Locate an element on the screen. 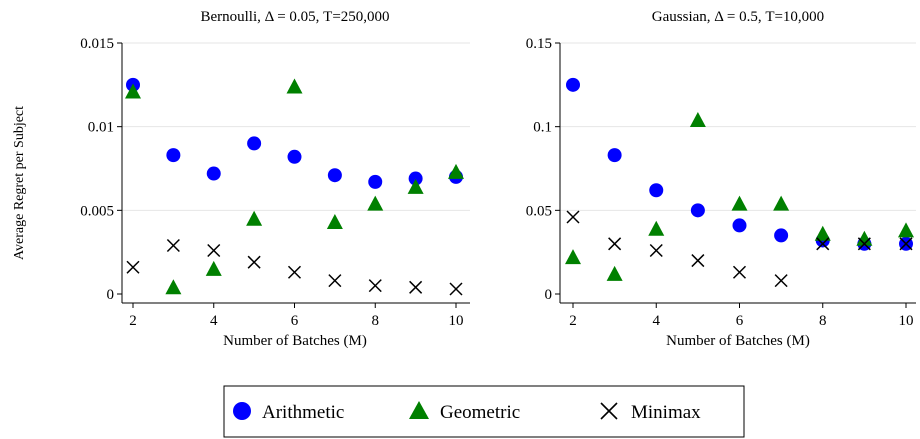  legend-x-marker is located at coordinates (609, 411).